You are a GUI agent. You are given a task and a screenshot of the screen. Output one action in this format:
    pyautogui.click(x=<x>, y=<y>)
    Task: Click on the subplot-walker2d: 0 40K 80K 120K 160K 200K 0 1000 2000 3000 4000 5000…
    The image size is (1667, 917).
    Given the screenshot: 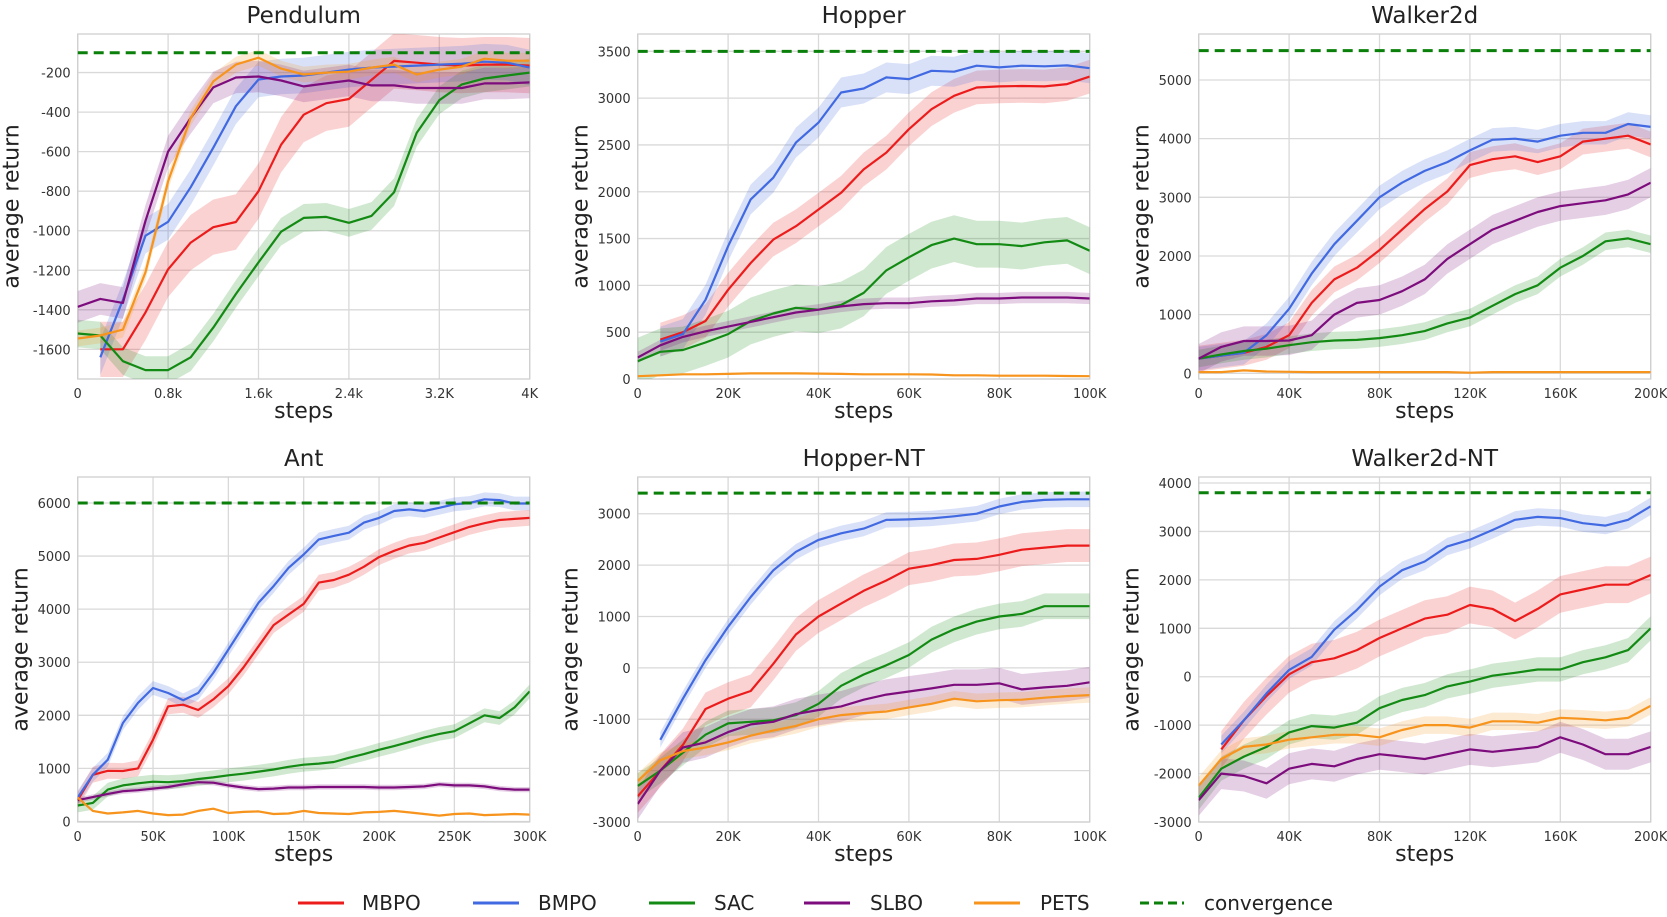 What is the action you would take?
    pyautogui.click(x=1398, y=213)
    